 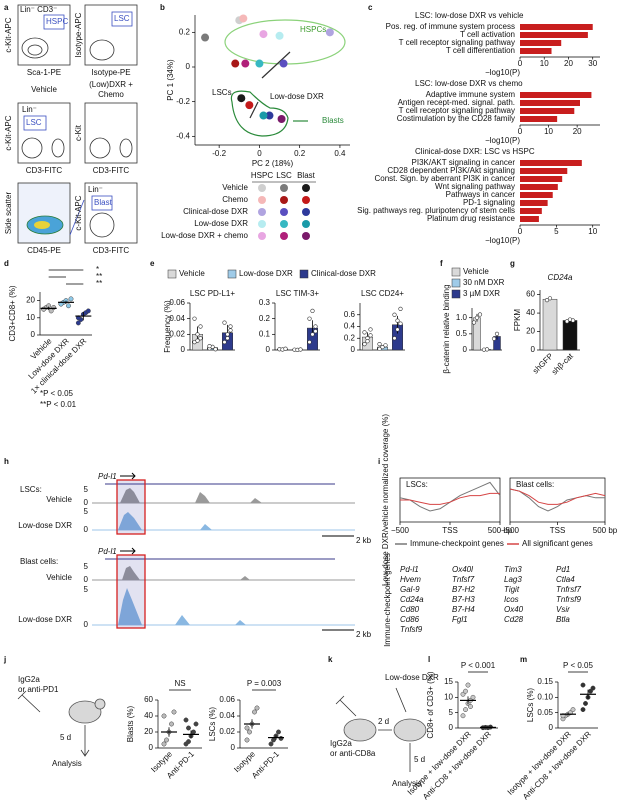 I want to click on panel-title: Blast cells:, so click(x=535, y=484).